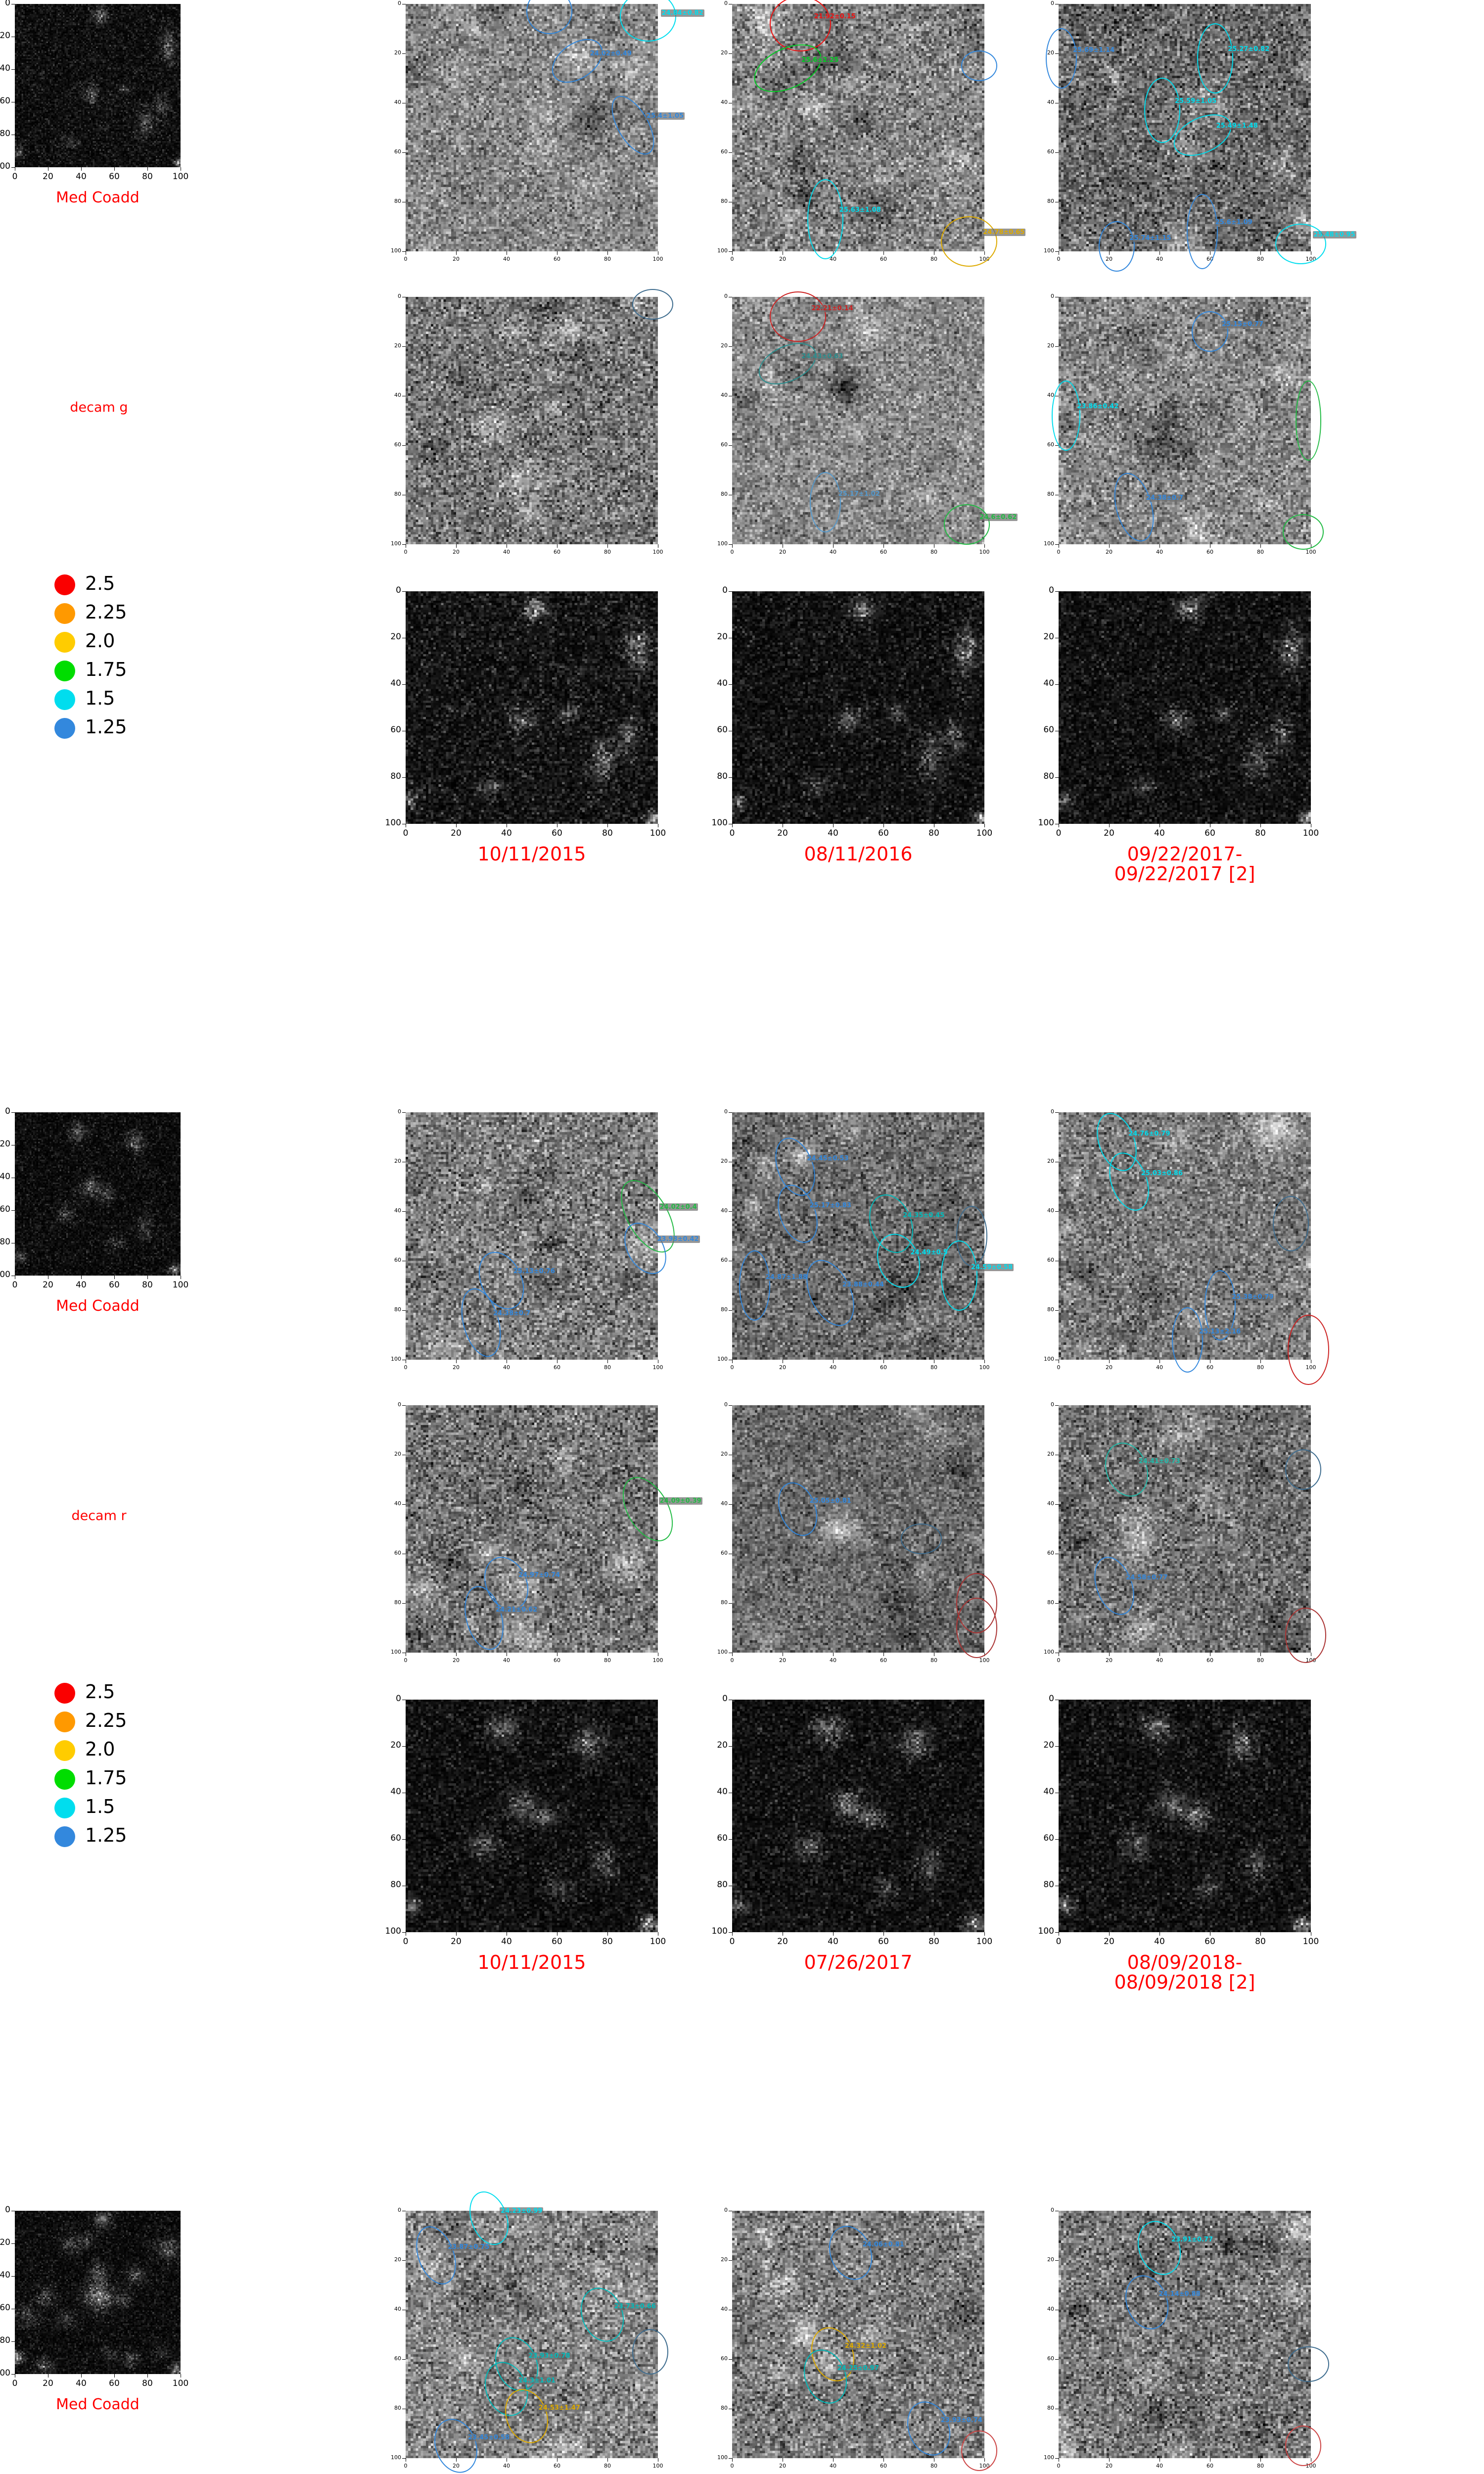 The image size is (1484, 2474). I want to click on legend-row: 1.25, so click(118, 729).